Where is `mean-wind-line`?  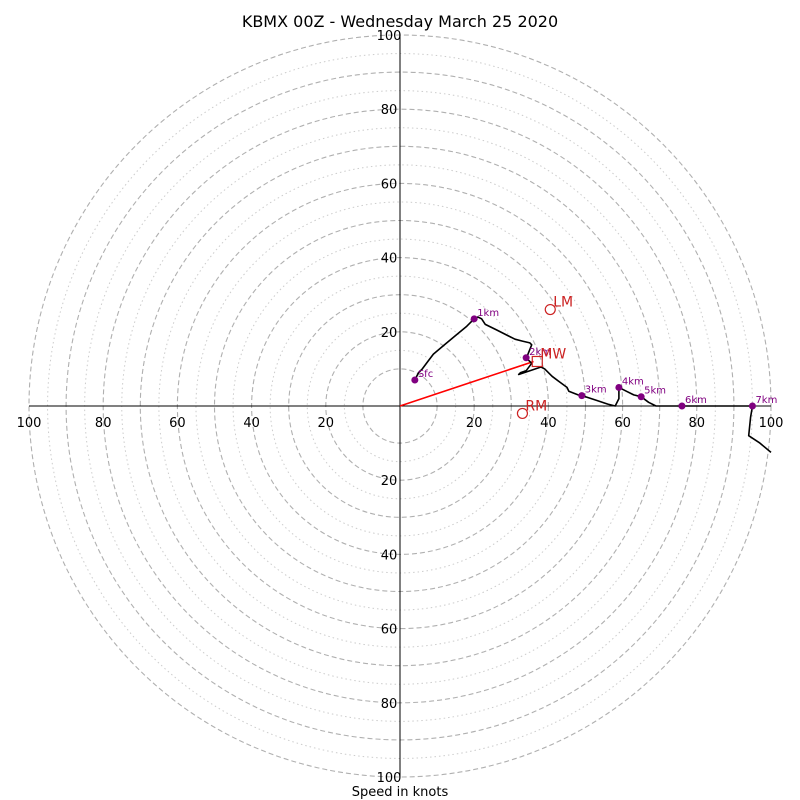
mean-wind-line is located at coordinates (466, 383).